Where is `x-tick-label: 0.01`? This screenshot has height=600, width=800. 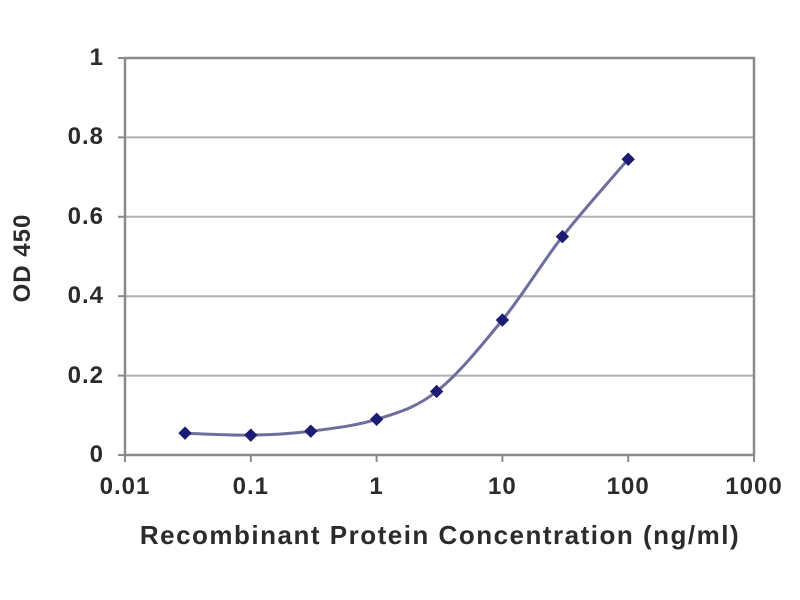 x-tick-label: 0.01 is located at coordinates (125, 486).